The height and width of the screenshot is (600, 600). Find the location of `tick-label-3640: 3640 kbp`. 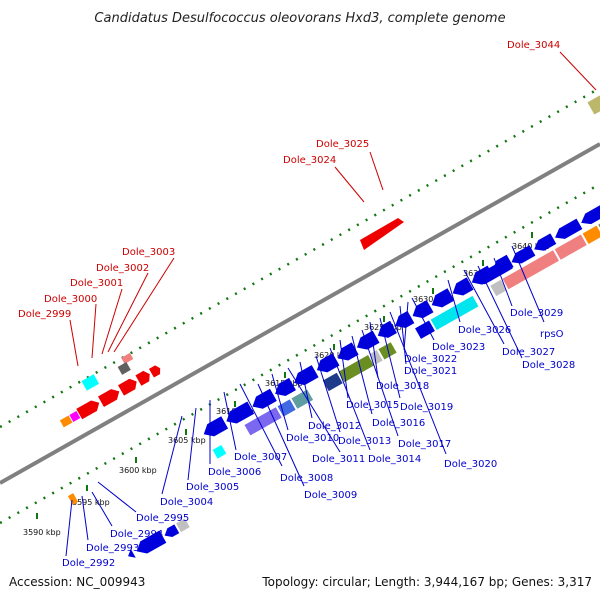

tick-label-3640: 3640 kbp is located at coordinates (531, 246).